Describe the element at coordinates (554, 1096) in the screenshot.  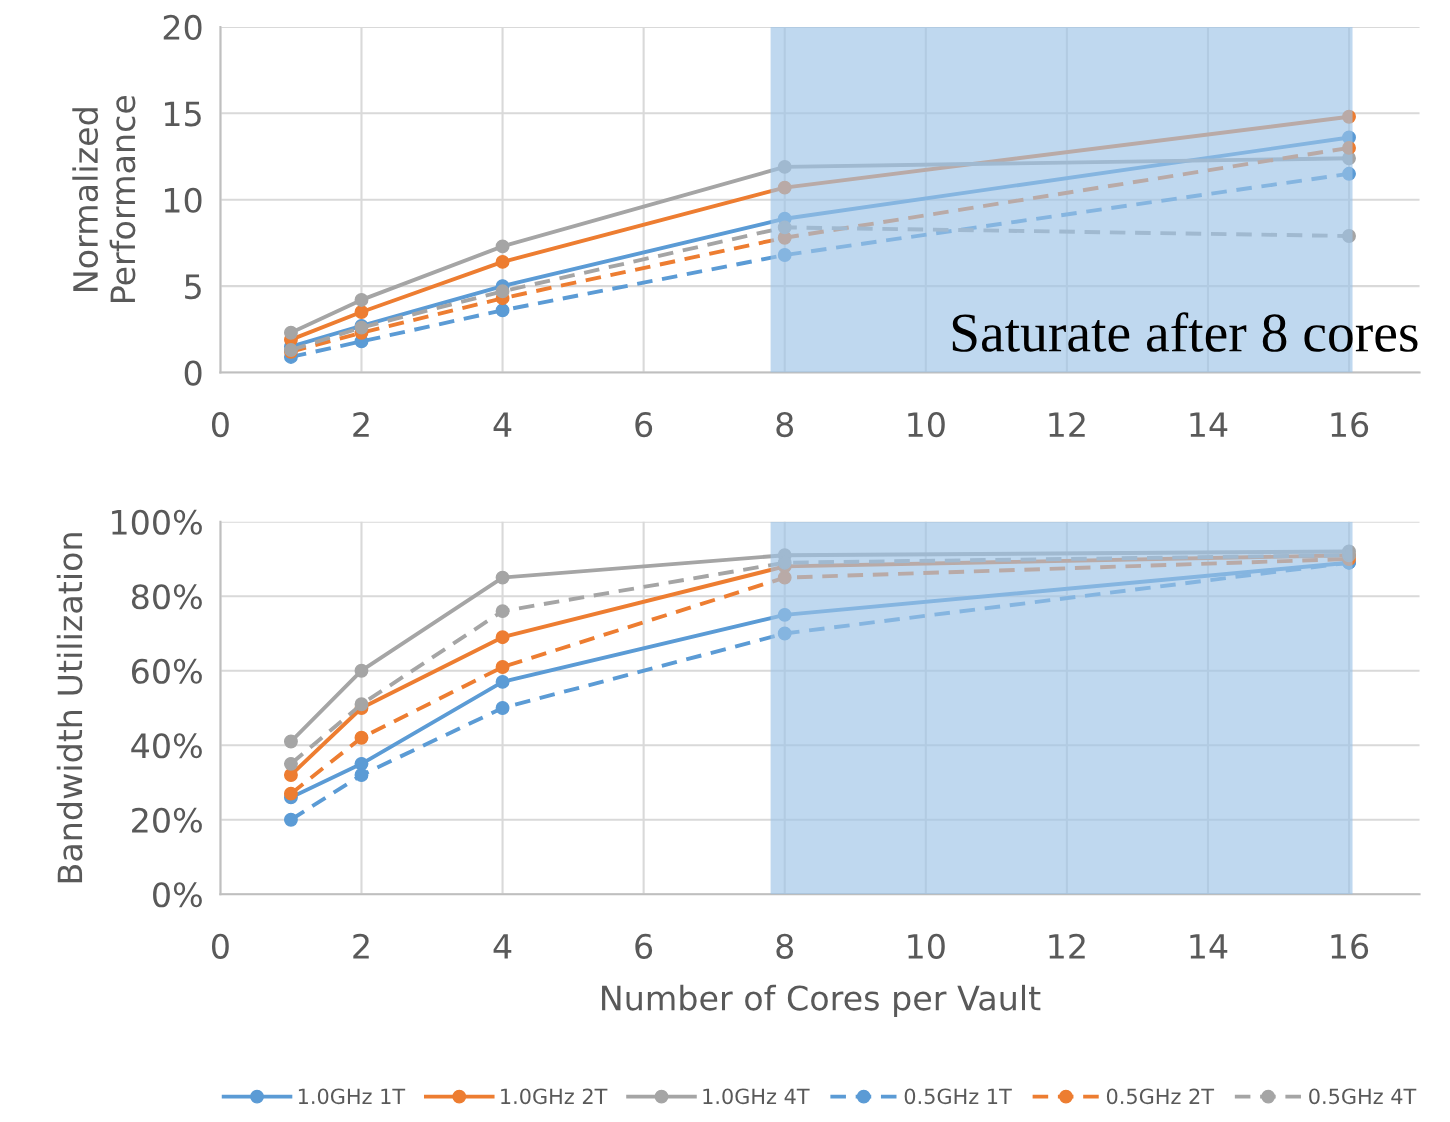
I see `legend-label: 1.0GHz 2T` at that location.